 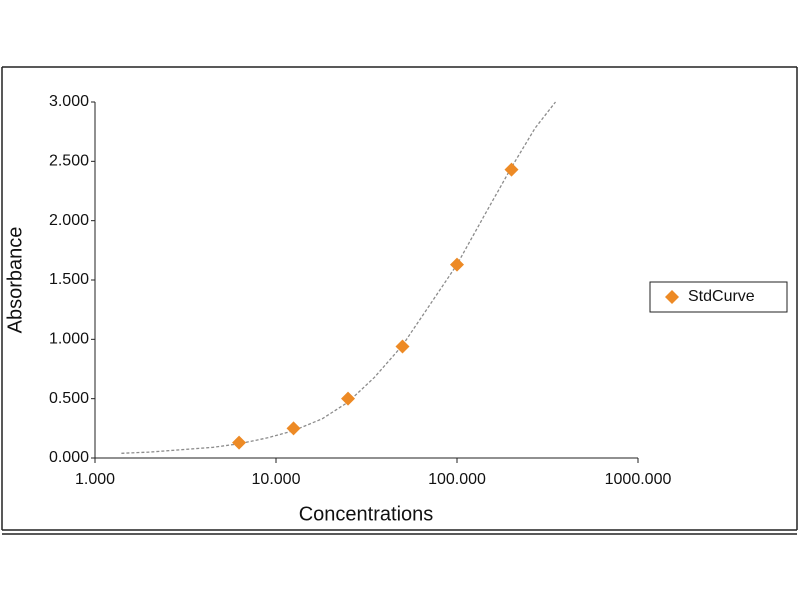 What do you see at coordinates (69, 457) in the screenshot?
I see `y-tick-label: 0.000` at bounding box center [69, 457].